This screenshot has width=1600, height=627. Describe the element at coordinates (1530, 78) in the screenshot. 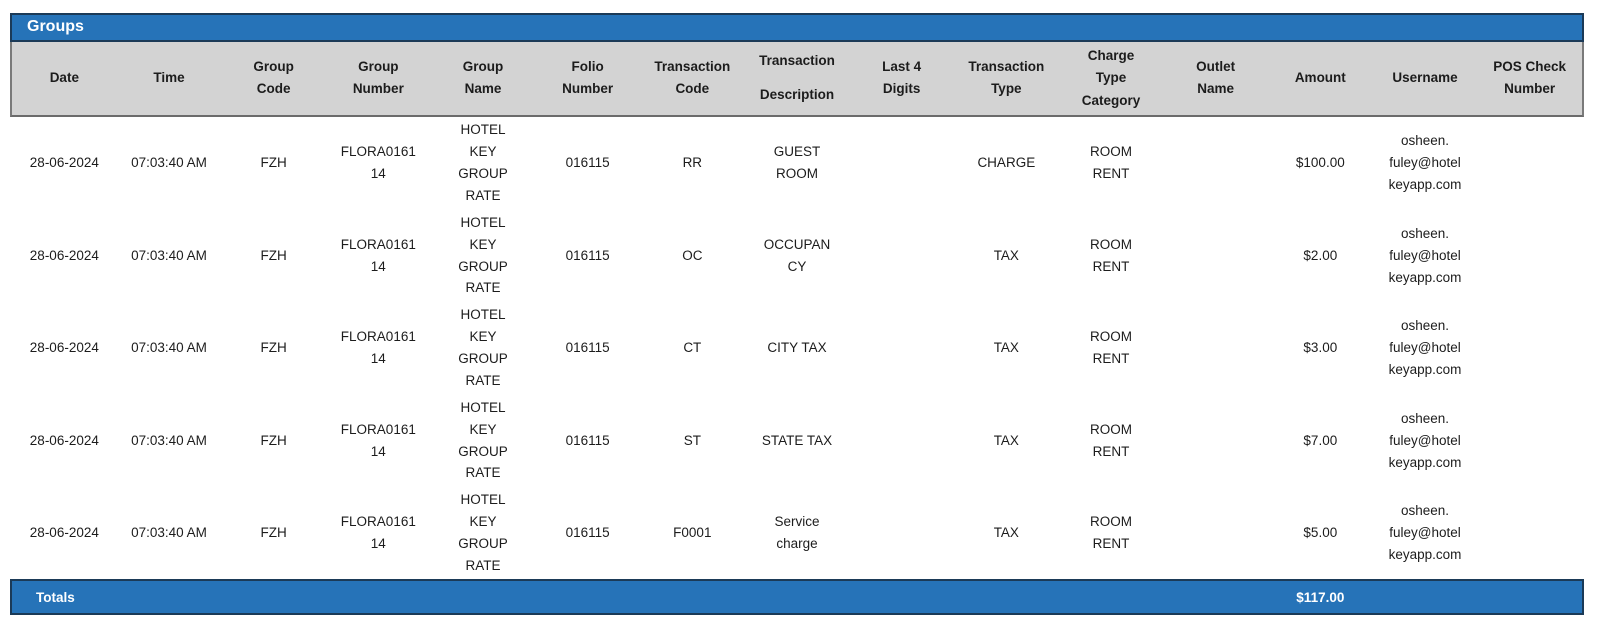

I see `column-header-pos-check-number: POS Check Number` at that location.